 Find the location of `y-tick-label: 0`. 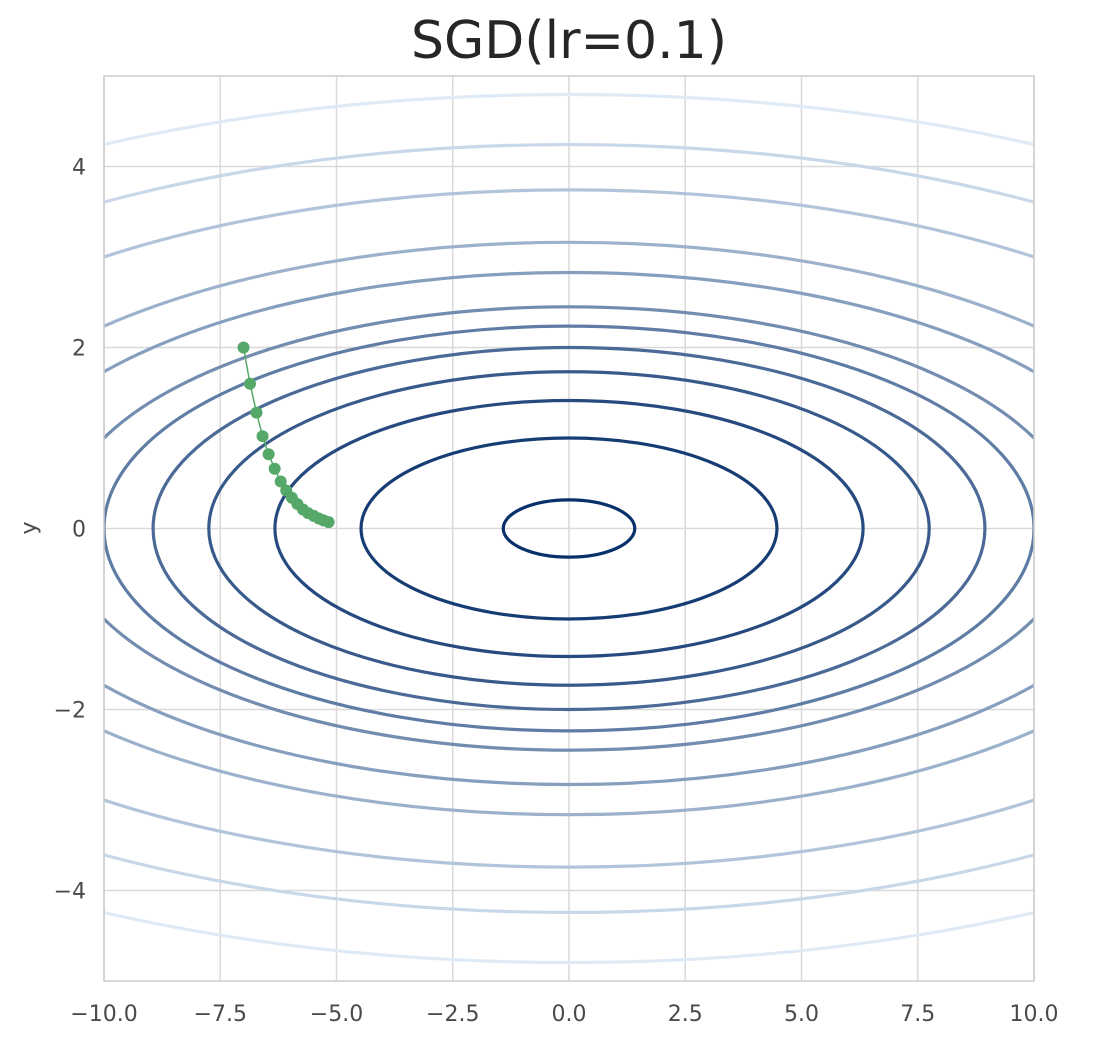

y-tick-label: 0 is located at coordinates (79, 530).